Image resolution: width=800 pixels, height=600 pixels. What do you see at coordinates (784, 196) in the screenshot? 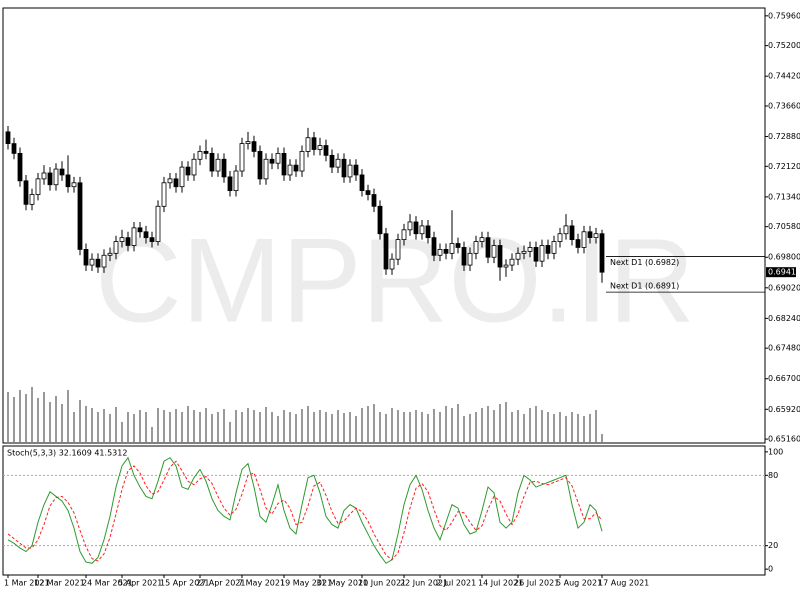
I see `y-tick-label: 0.71340` at bounding box center [784, 196].